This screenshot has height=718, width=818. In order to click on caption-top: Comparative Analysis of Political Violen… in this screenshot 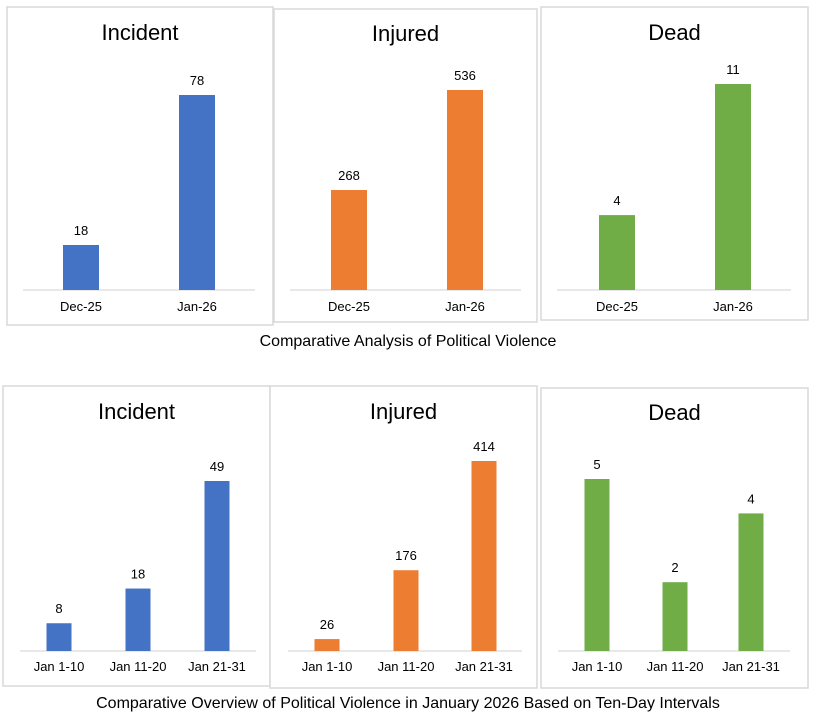, I will do `click(408, 341)`.